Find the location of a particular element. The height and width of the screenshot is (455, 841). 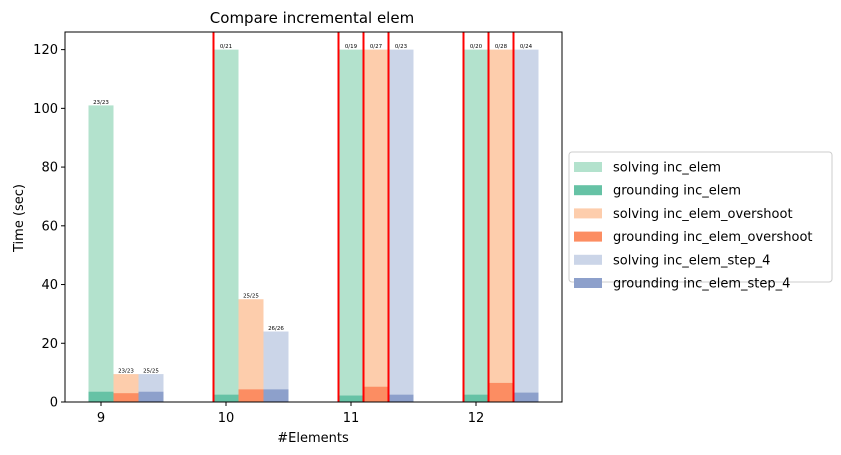

y-tick-label: 20 is located at coordinates (49, 344).